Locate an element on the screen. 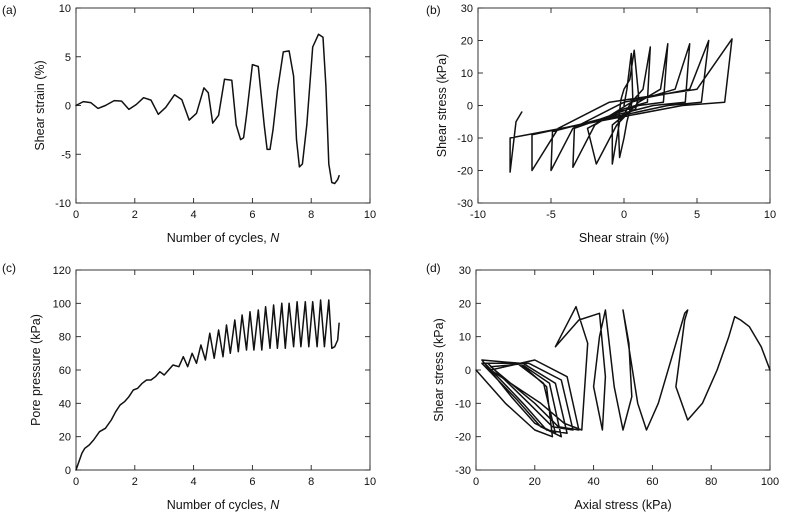 This screenshot has width=800, height=517. panel-c-y-tick-label: 40 is located at coordinates (65, 404).